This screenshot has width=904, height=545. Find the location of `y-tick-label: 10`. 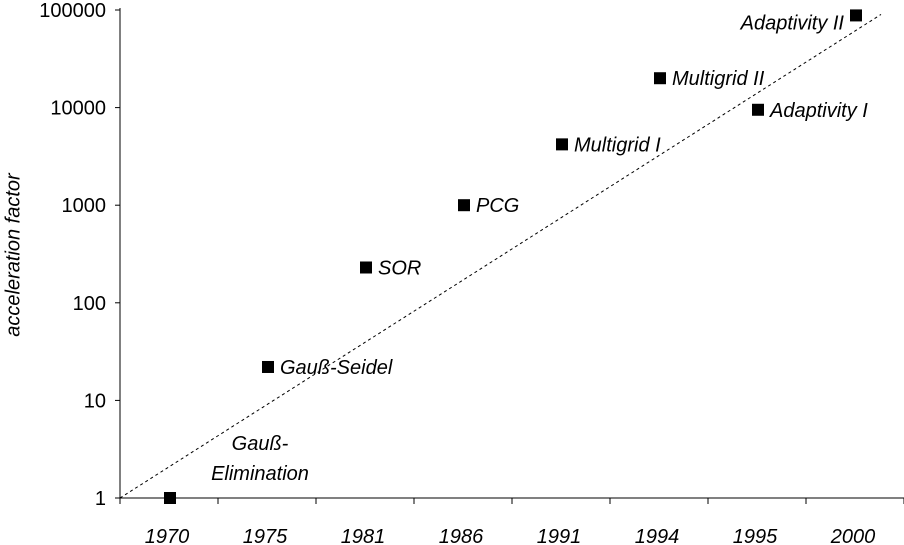

y-tick-label: 10 is located at coordinates (95, 401).